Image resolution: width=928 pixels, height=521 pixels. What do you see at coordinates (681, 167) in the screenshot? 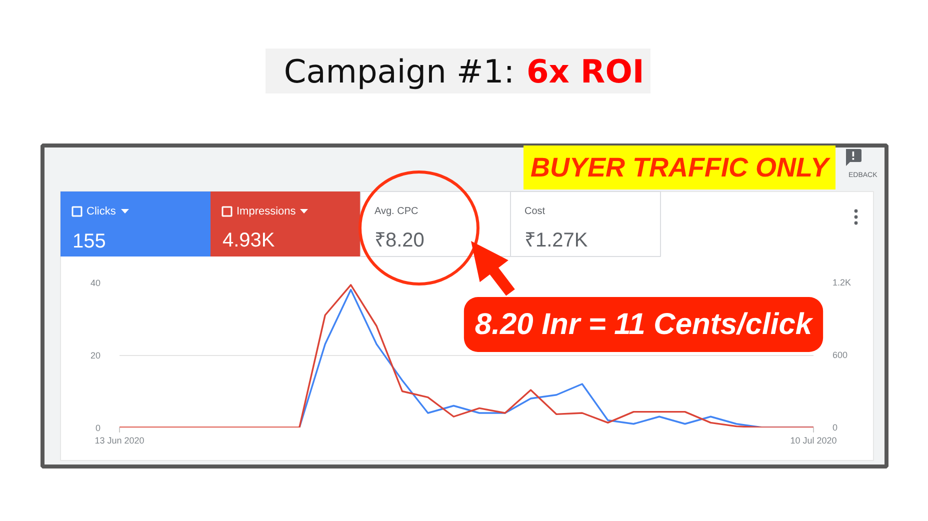
I see `text: BUYER TRAFFIC ONLY` at bounding box center [681, 167].